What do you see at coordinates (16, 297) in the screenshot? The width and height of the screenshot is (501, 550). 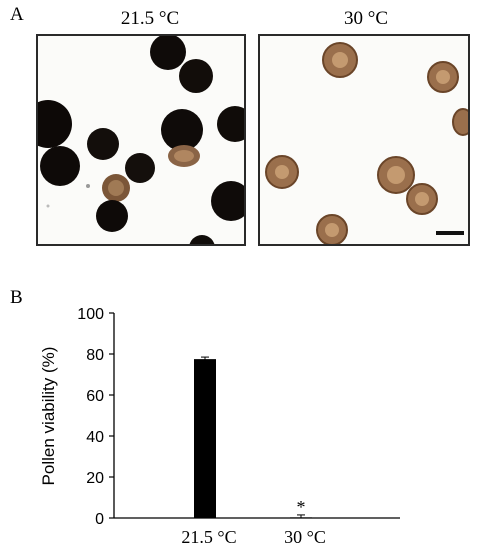 I see `panel-b-letter: B` at bounding box center [16, 297].